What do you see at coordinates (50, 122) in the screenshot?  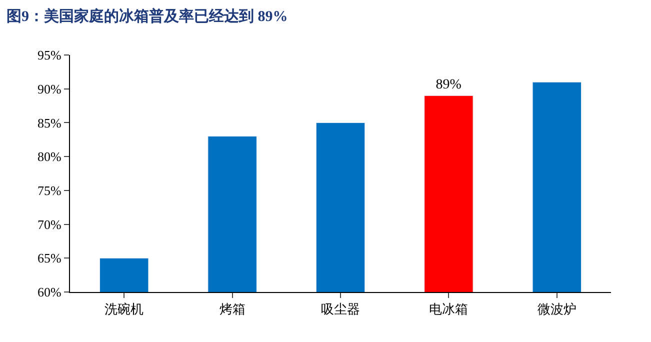 I see `y-tick-label: 85%` at bounding box center [50, 122].